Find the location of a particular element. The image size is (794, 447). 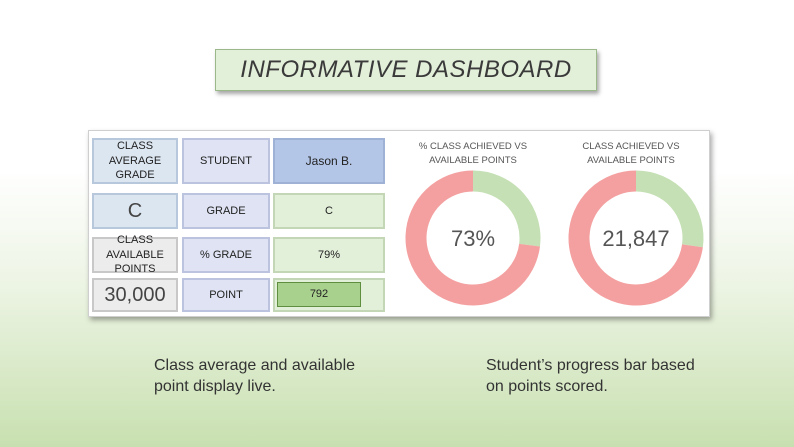

point-label: POINT is located at coordinates (226, 295).